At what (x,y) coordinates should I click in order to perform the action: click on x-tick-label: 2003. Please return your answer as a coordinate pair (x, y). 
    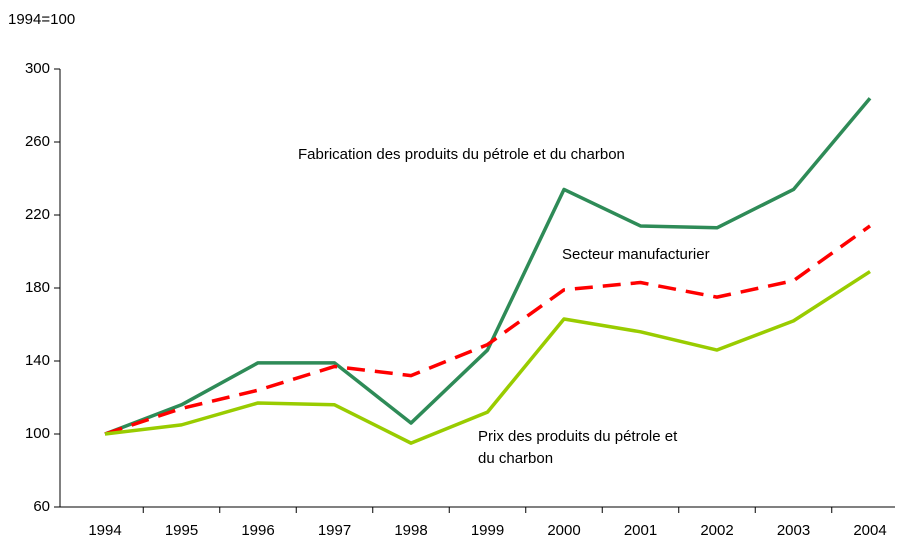
    Looking at the image, I should click on (793, 530).